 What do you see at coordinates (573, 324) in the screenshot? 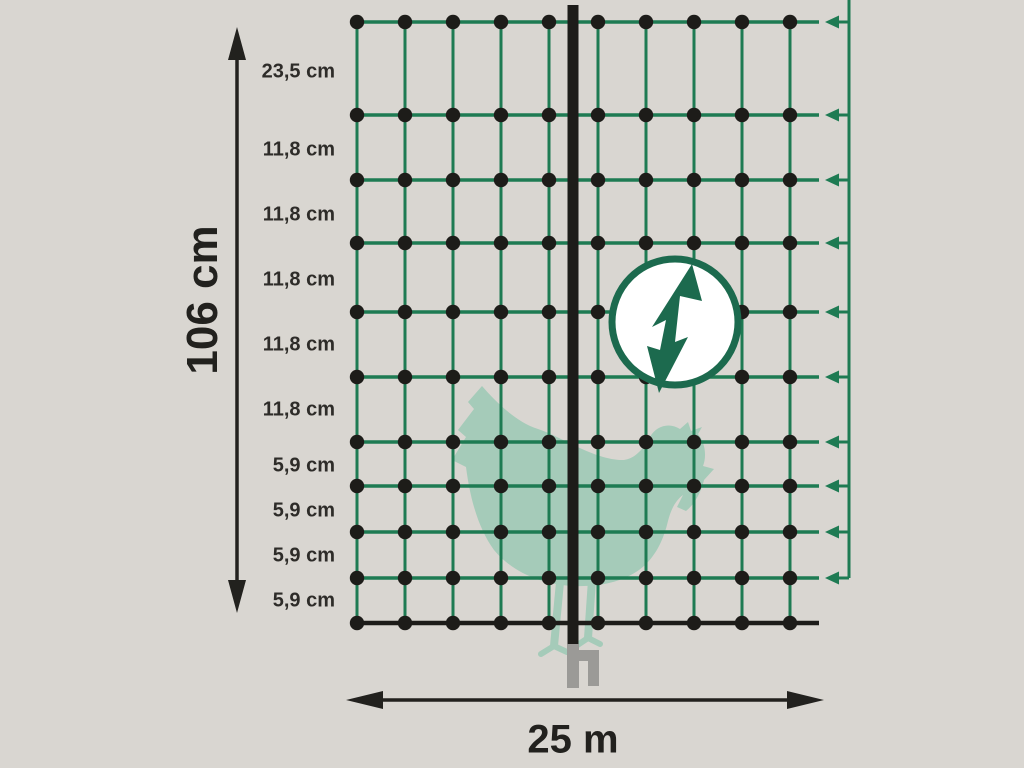
I see `fence-post` at bounding box center [573, 324].